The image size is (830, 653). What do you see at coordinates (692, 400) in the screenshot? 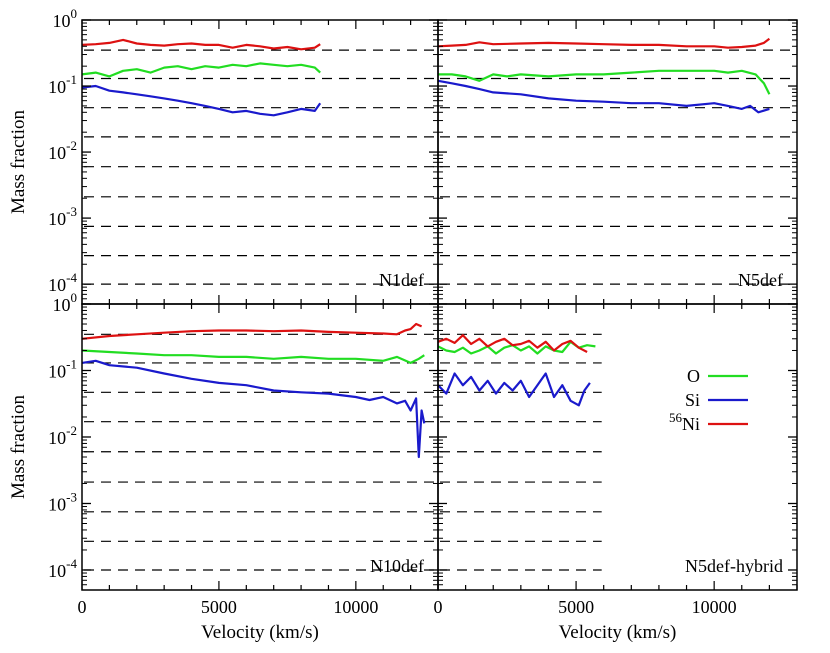
I see `legend-label-si: Si` at bounding box center [692, 400].